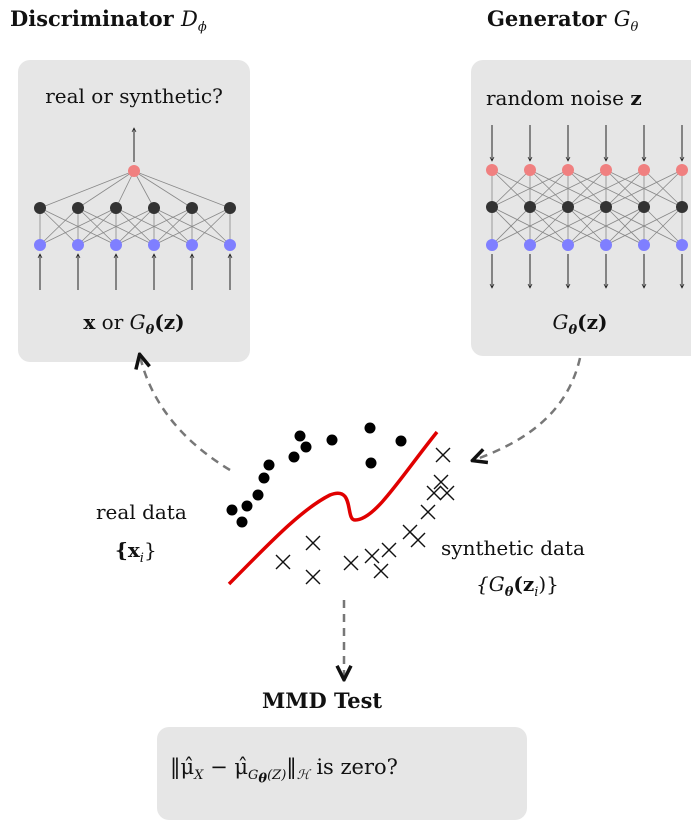  Describe the element at coordinates (322, 700) in the screenshot. I see `mmd-title: MMD Test` at that location.